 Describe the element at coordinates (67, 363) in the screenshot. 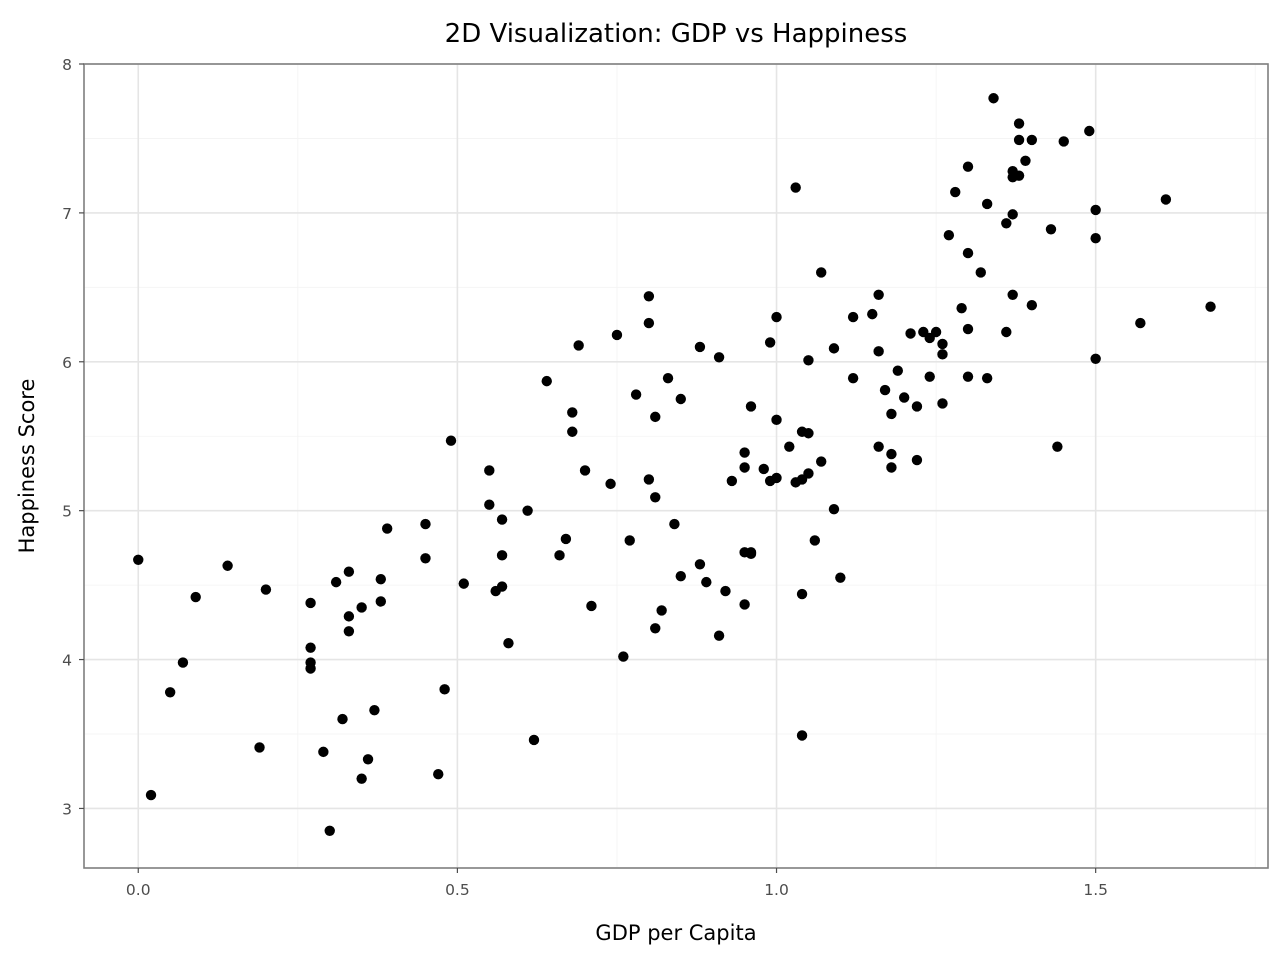

I see `y-tick-label: 6` at that location.